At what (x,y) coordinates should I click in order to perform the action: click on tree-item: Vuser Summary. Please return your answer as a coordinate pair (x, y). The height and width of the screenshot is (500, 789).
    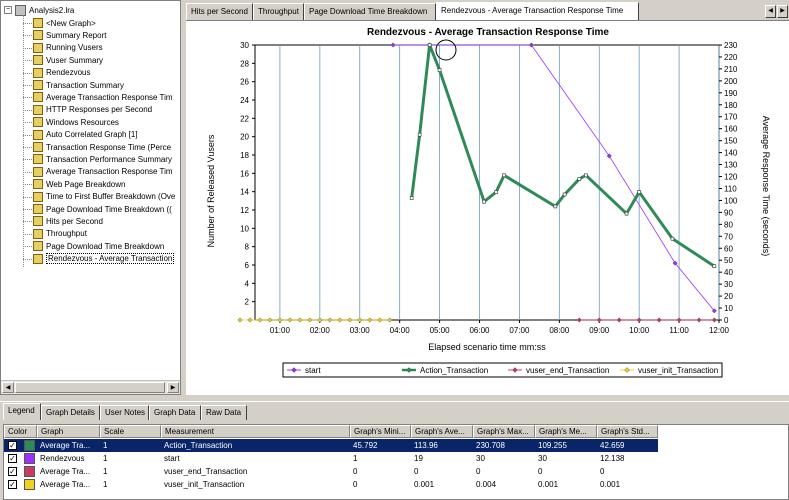
    Looking at the image, I should click on (68, 60).